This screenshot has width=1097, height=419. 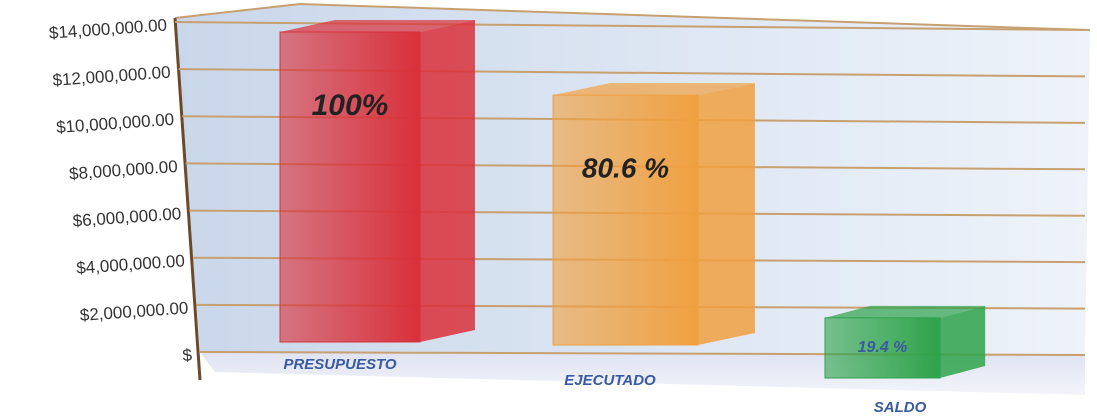 What do you see at coordinates (127, 217) in the screenshot?
I see `y-tick-label: $6,000,000.00` at bounding box center [127, 217].